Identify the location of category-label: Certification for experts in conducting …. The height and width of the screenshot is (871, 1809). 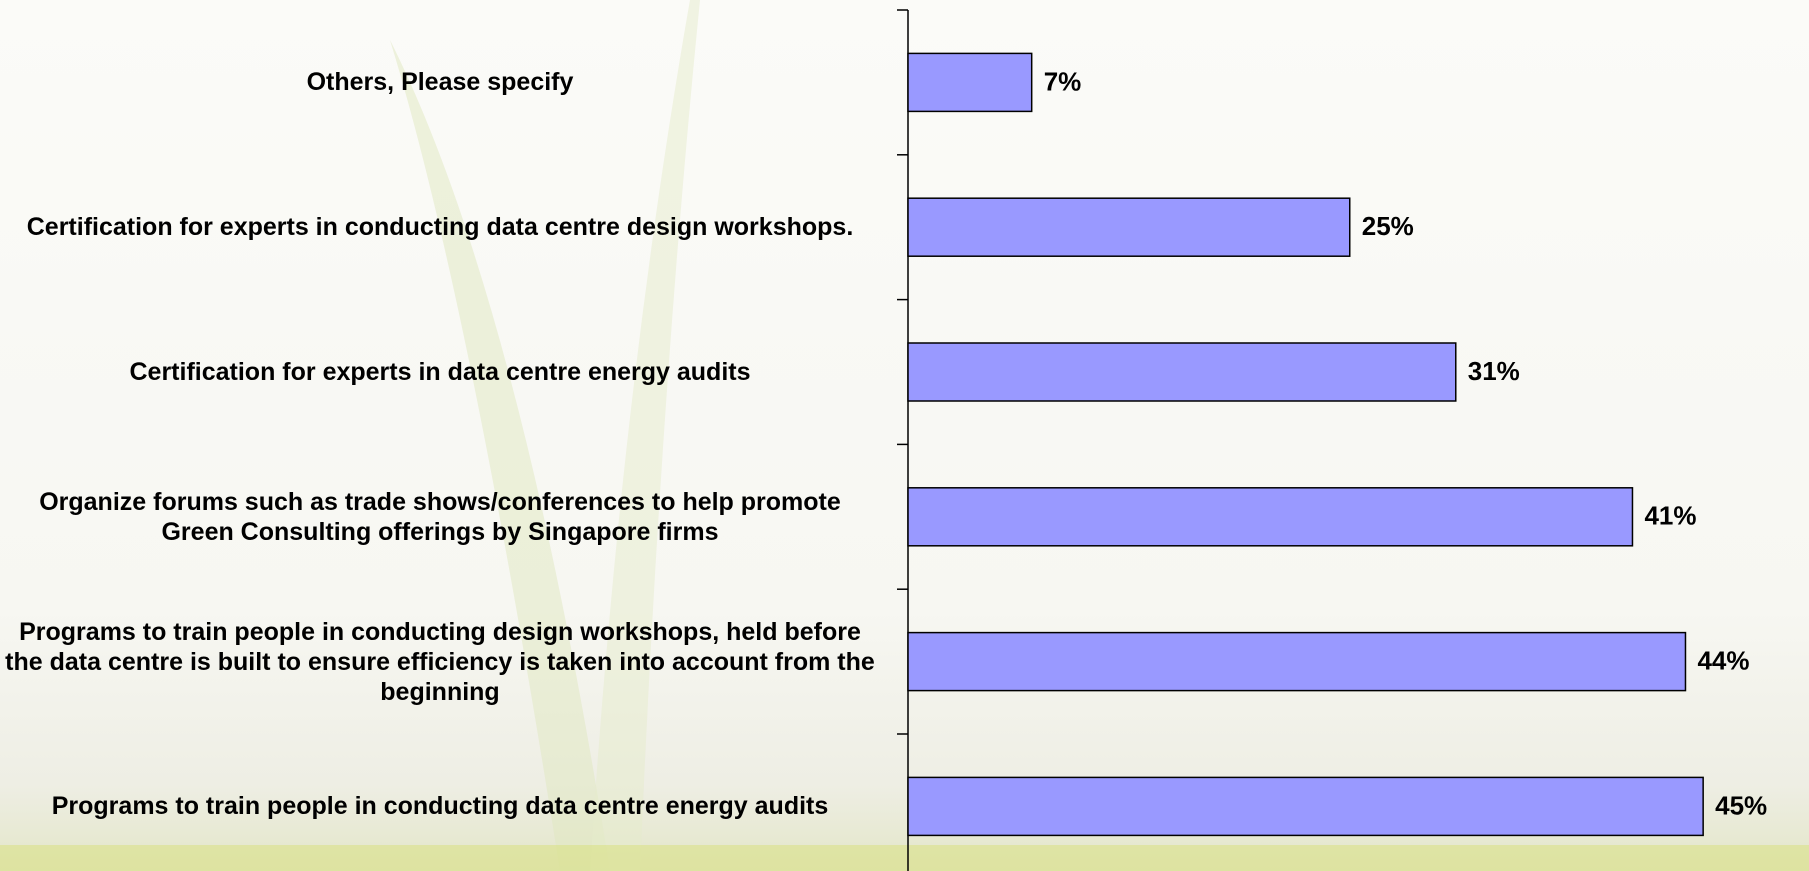
(440, 227).